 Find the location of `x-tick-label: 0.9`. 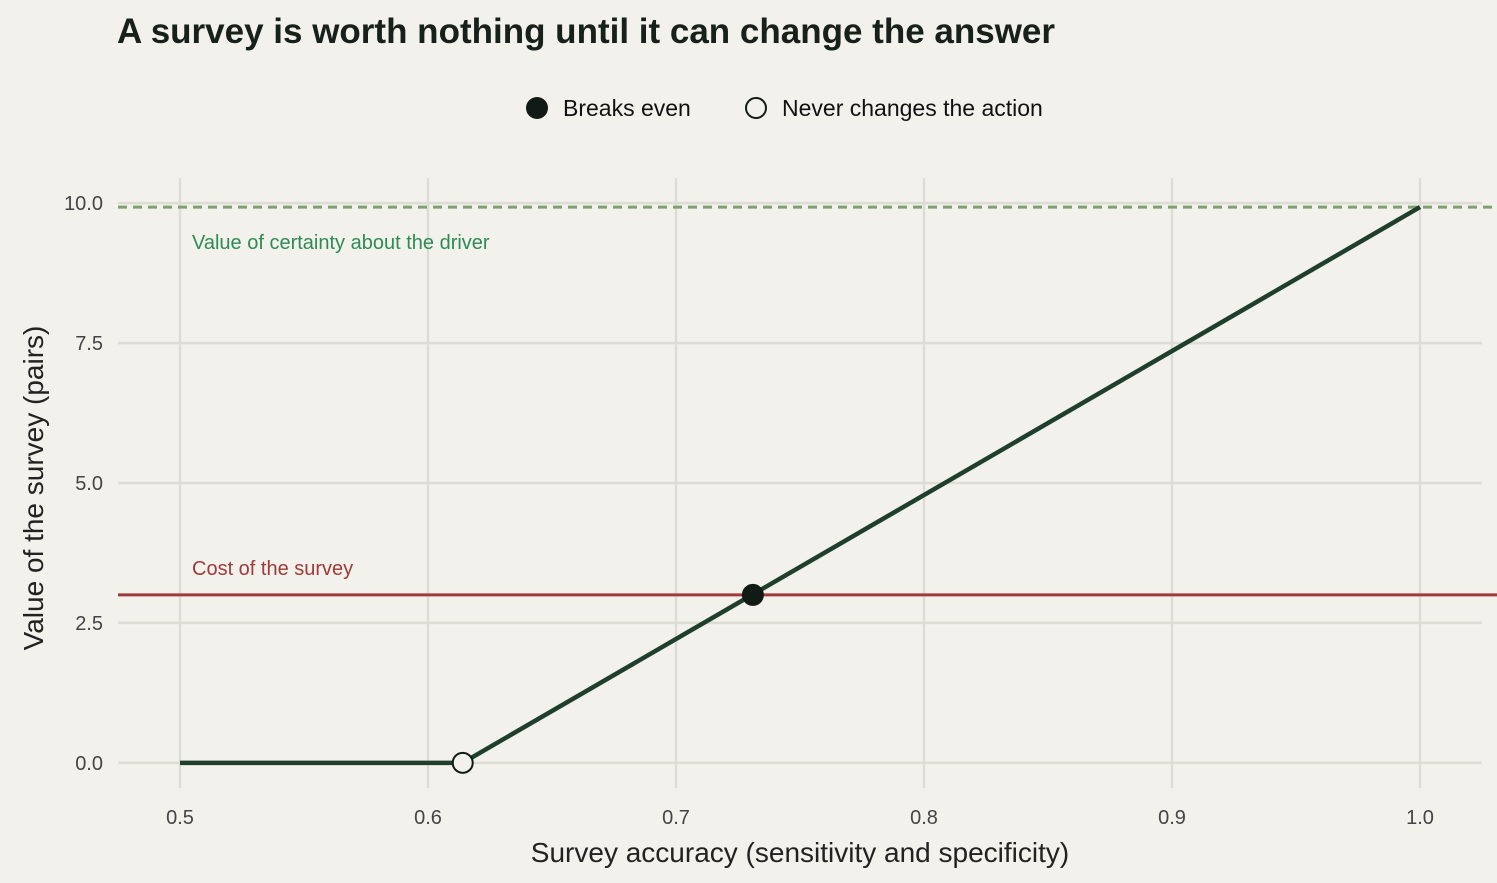

x-tick-label: 0.9 is located at coordinates (1172, 818).